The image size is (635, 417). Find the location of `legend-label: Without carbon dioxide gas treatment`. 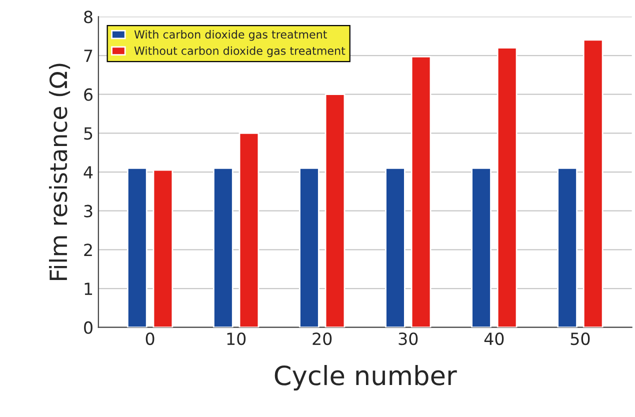

legend-label: Without carbon dioxide gas treatment is located at coordinates (240, 52).